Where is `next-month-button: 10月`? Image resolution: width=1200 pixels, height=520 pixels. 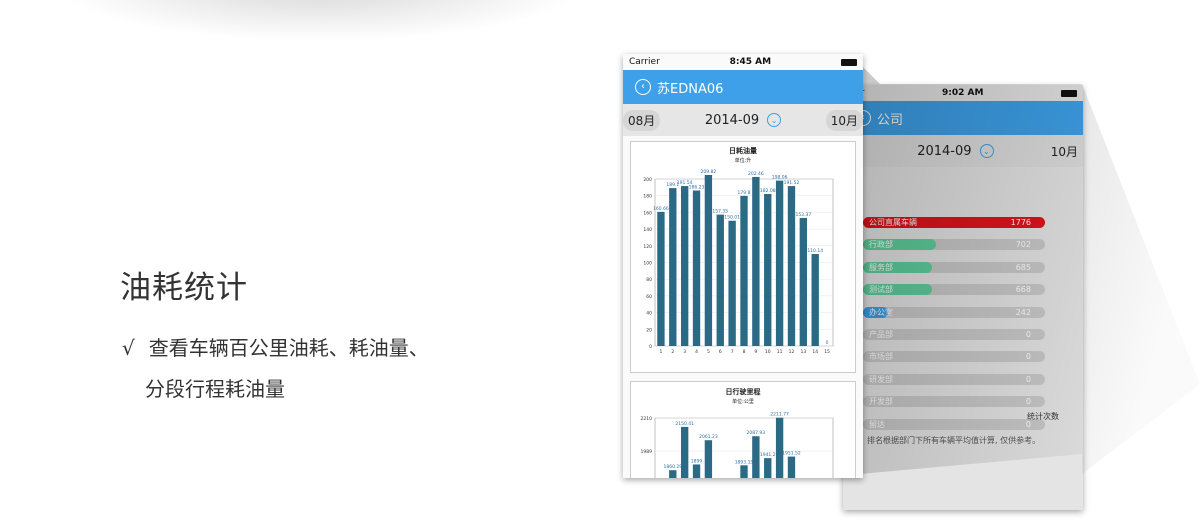 next-month-button: 10月 is located at coordinates (844, 120).